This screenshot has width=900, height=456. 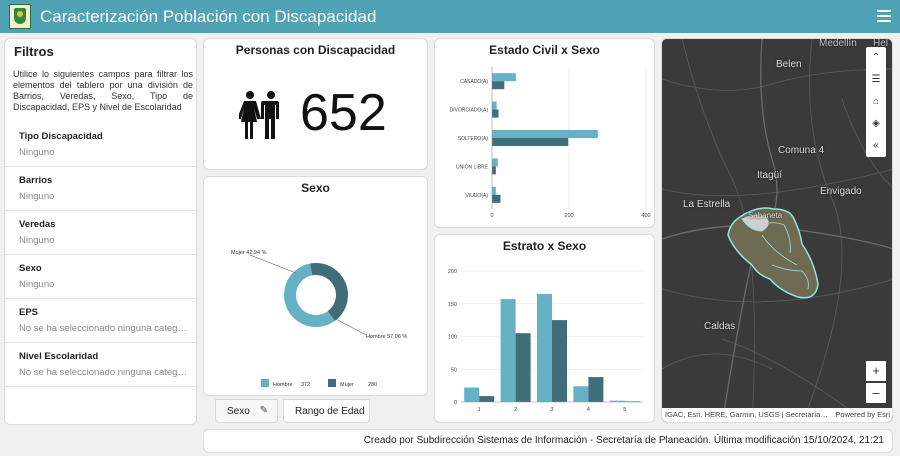 What do you see at coordinates (568, 216) in the screenshot?
I see `x-tick-label: 200` at bounding box center [568, 216].